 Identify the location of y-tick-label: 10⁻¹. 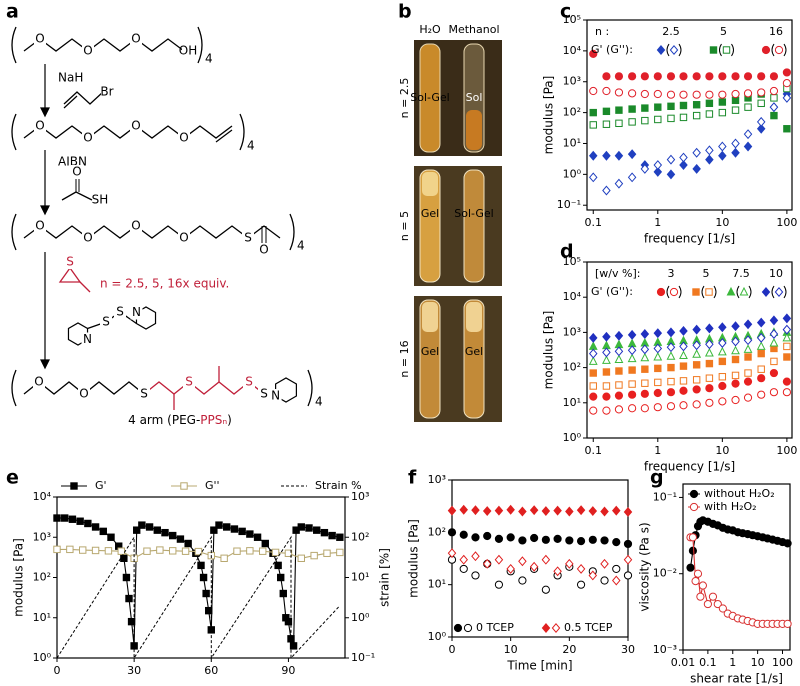
(569, 204).